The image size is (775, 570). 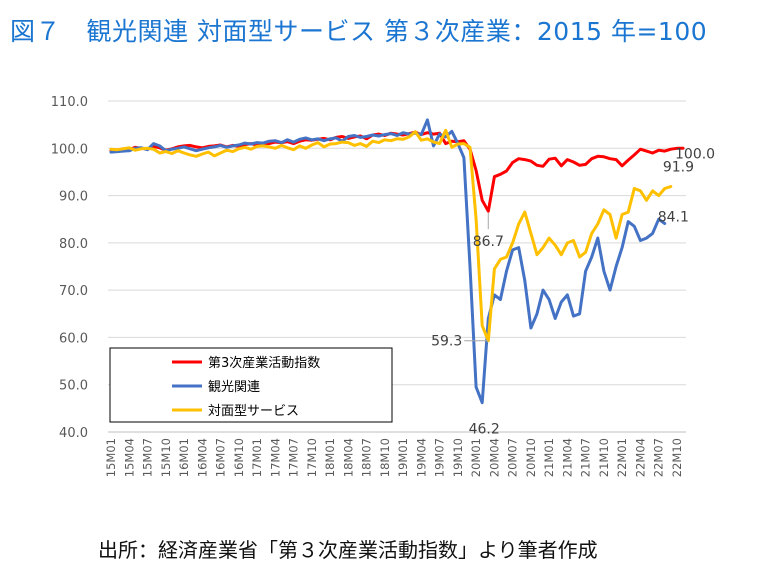 What do you see at coordinates (367, 457) in the screenshot?
I see `x-tick-label: 18M07` at bounding box center [367, 457].